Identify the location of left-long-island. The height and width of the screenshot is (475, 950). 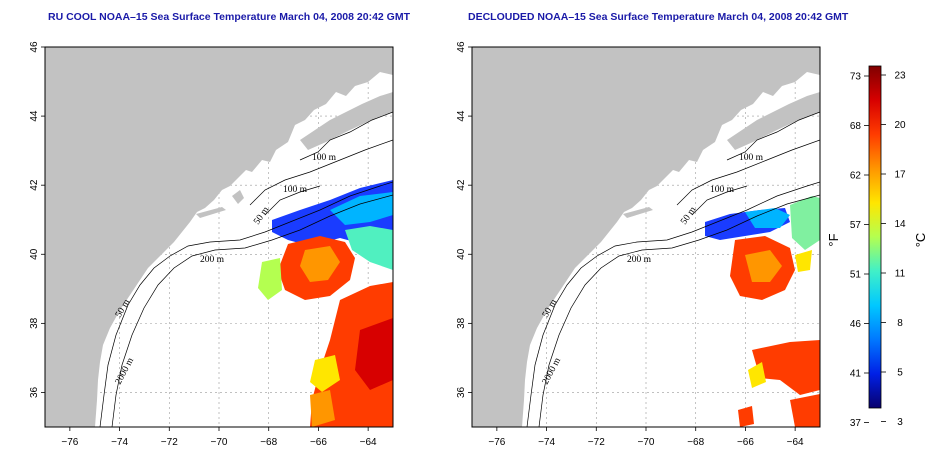
(211, 212).